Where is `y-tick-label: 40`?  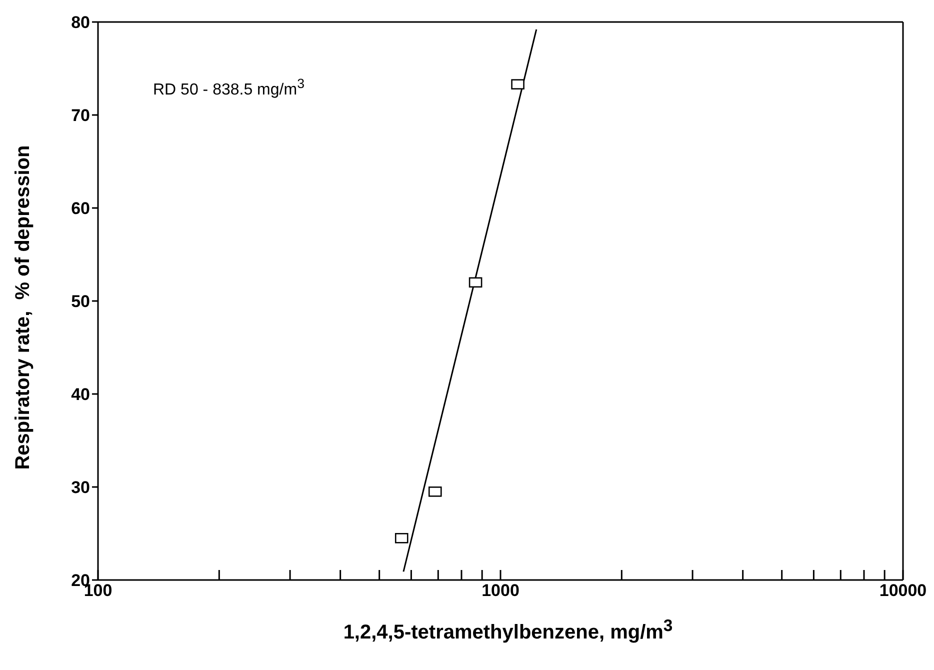
y-tick-label: 40 is located at coordinates (80, 394).